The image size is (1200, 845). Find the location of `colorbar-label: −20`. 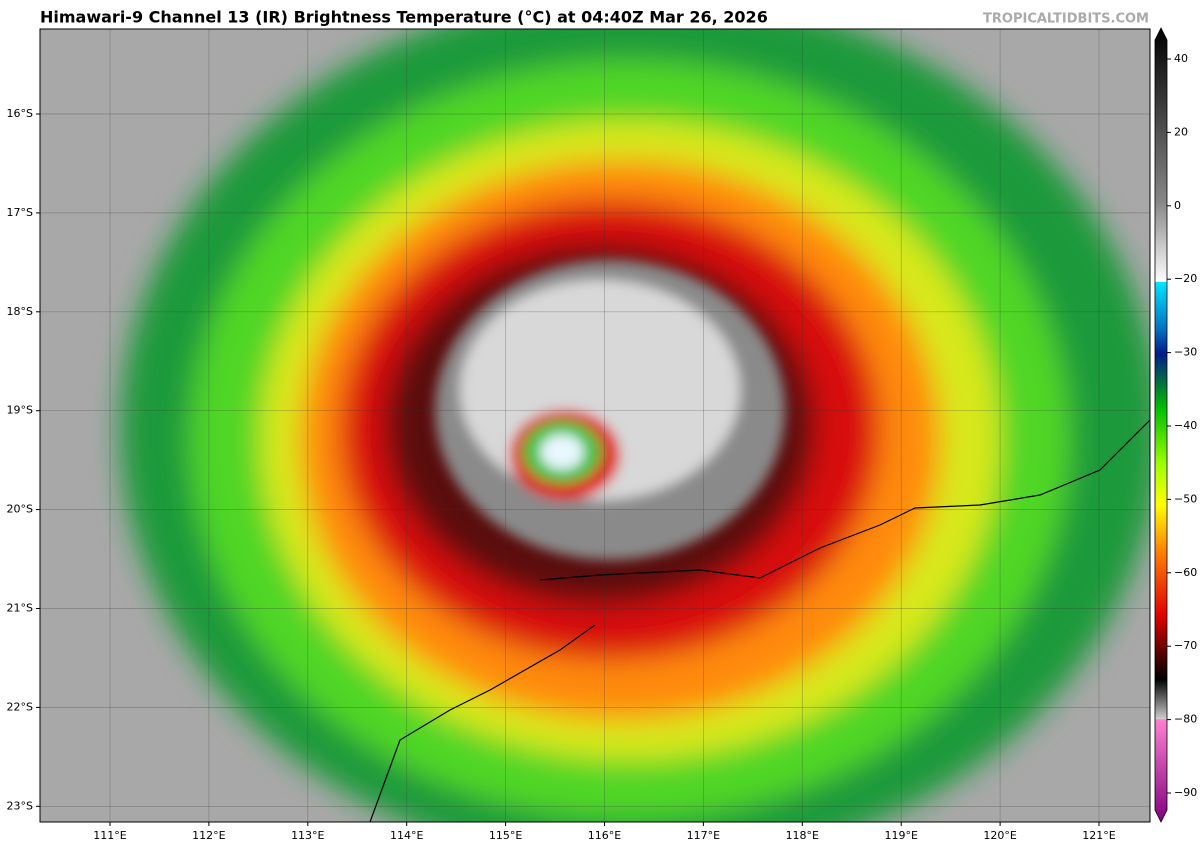

colorbar-label: −20 is located at coordinates (1185, 278).